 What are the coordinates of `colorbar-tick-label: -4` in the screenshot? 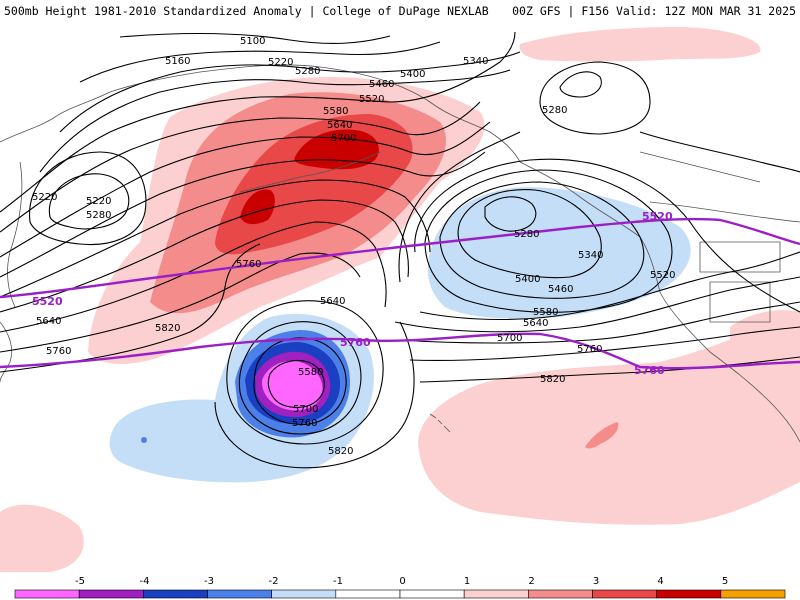 It's located at (145, 581).